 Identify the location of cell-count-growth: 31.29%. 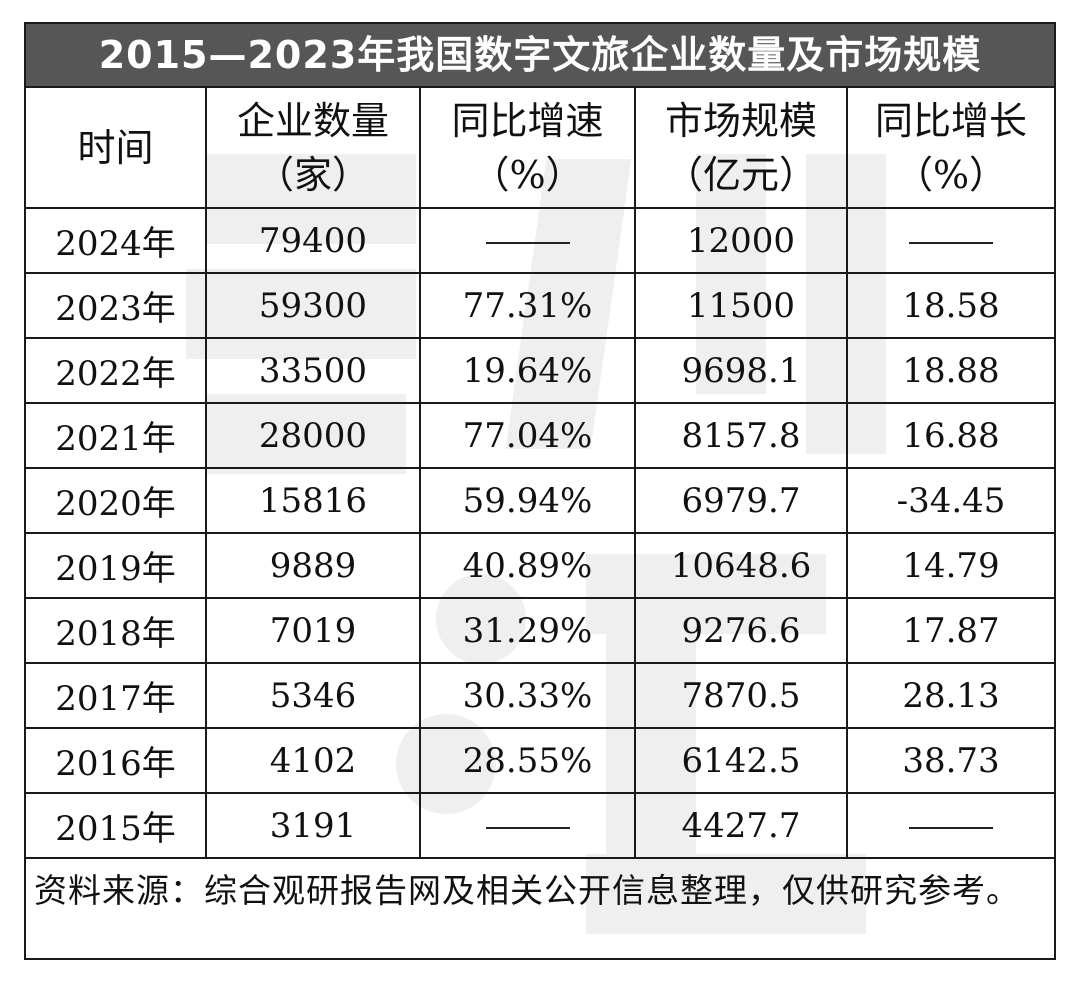
(527, 630).